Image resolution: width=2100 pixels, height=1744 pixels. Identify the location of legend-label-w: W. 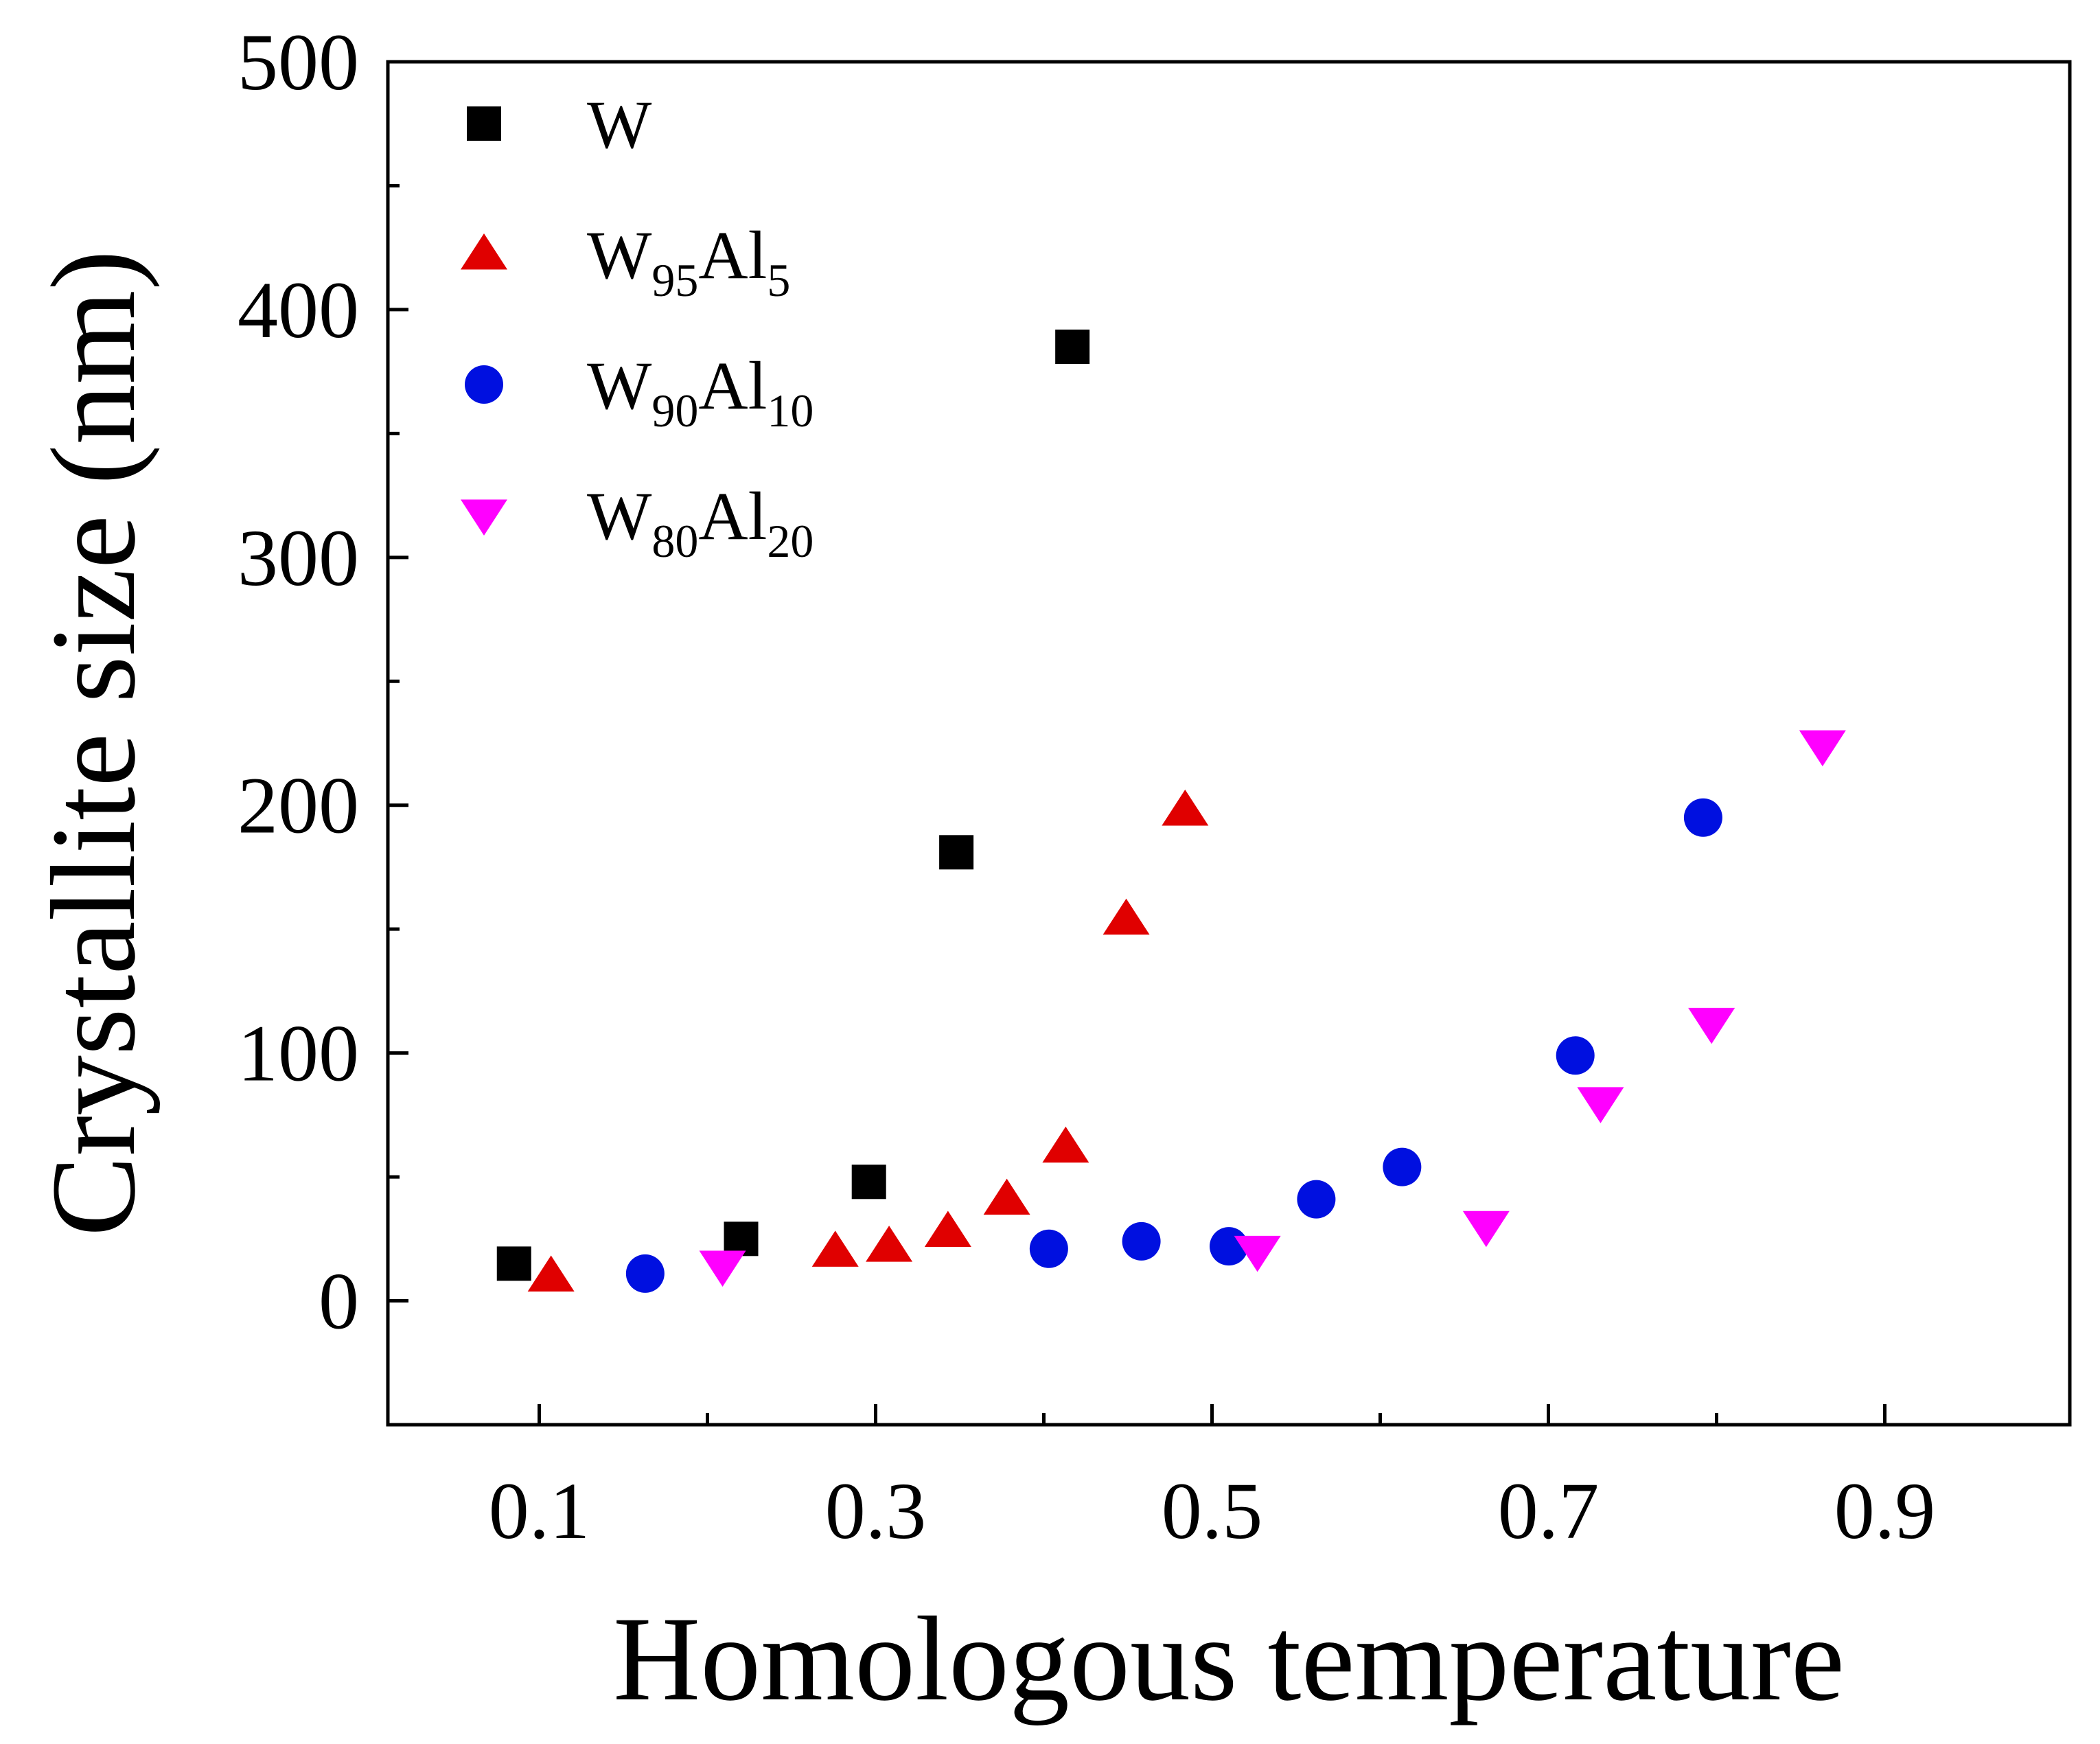
(620, 125).